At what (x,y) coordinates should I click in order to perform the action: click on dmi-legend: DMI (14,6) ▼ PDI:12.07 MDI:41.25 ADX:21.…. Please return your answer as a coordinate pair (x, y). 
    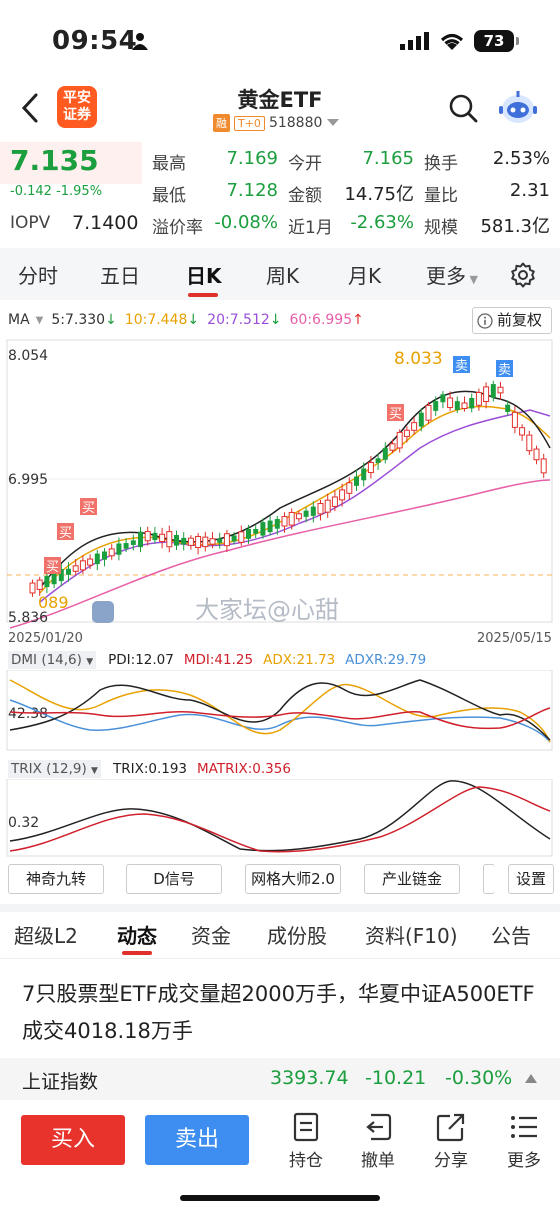
    Looking at the image, I should click on (217, 660).